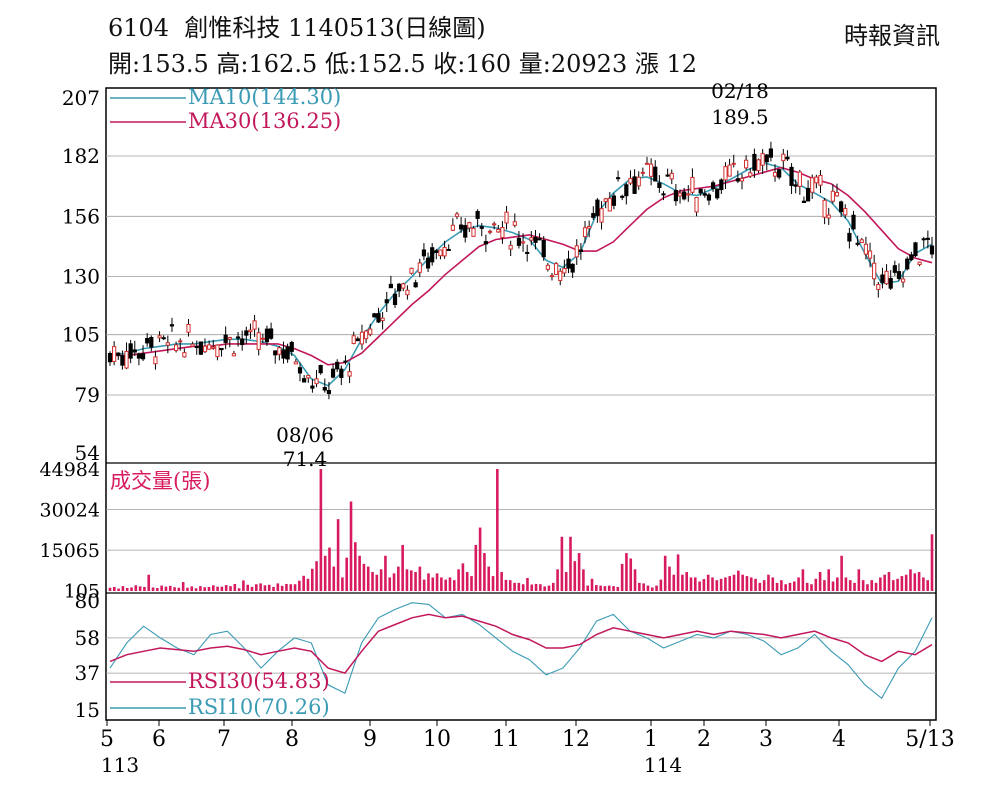 This screenshot has width=1000, height=800. I want to click on volume-title: 成交量(張), so click(160, 481).